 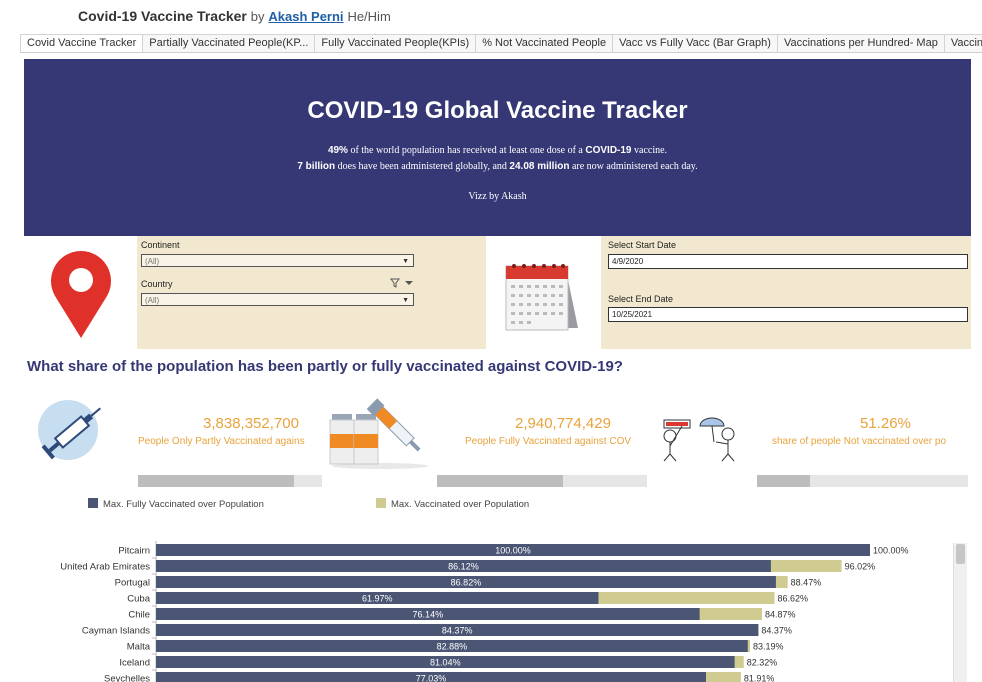 What do you see at coordinates (460, 504) in the screenshot?
I see `legend-label-partly: Max. Vaccinated over Population` at bounding box center [460, 504].